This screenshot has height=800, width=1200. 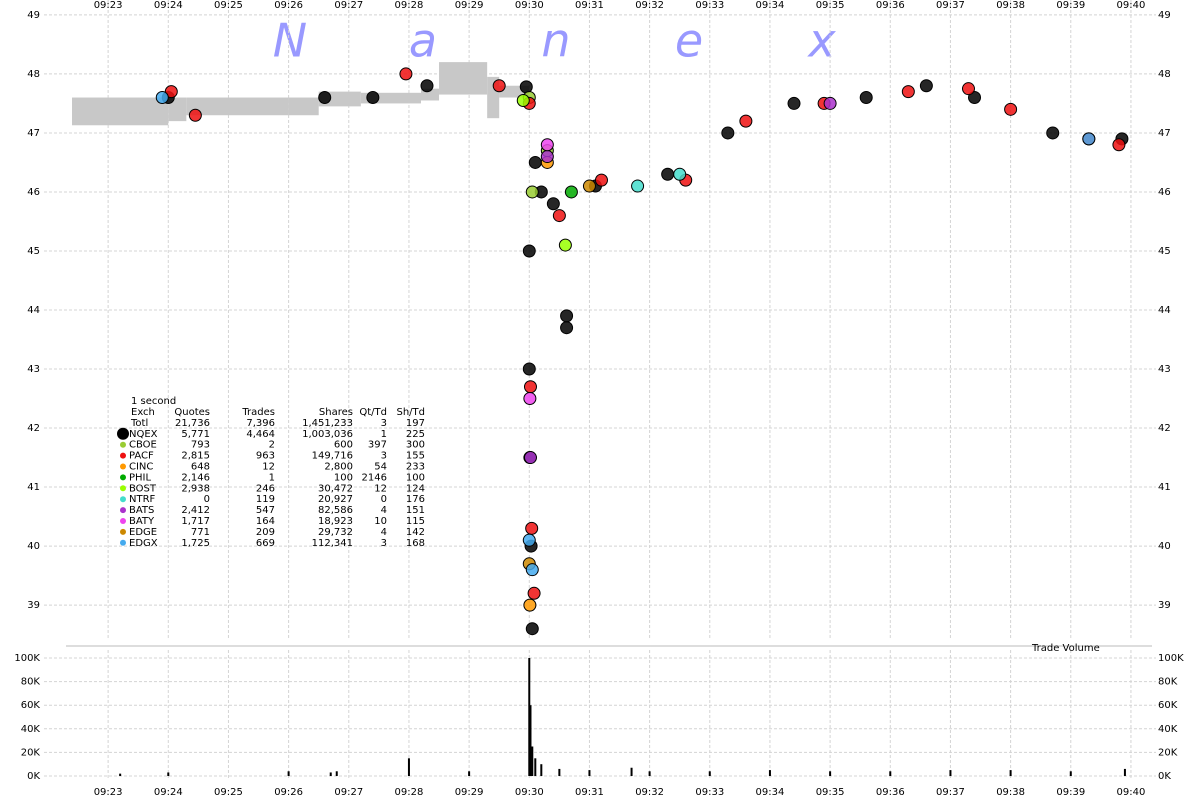 What do you see at coordinates (33, 310) in the screenshot?
I see `y-tick-label: 44` at bounding box center [33, 310].